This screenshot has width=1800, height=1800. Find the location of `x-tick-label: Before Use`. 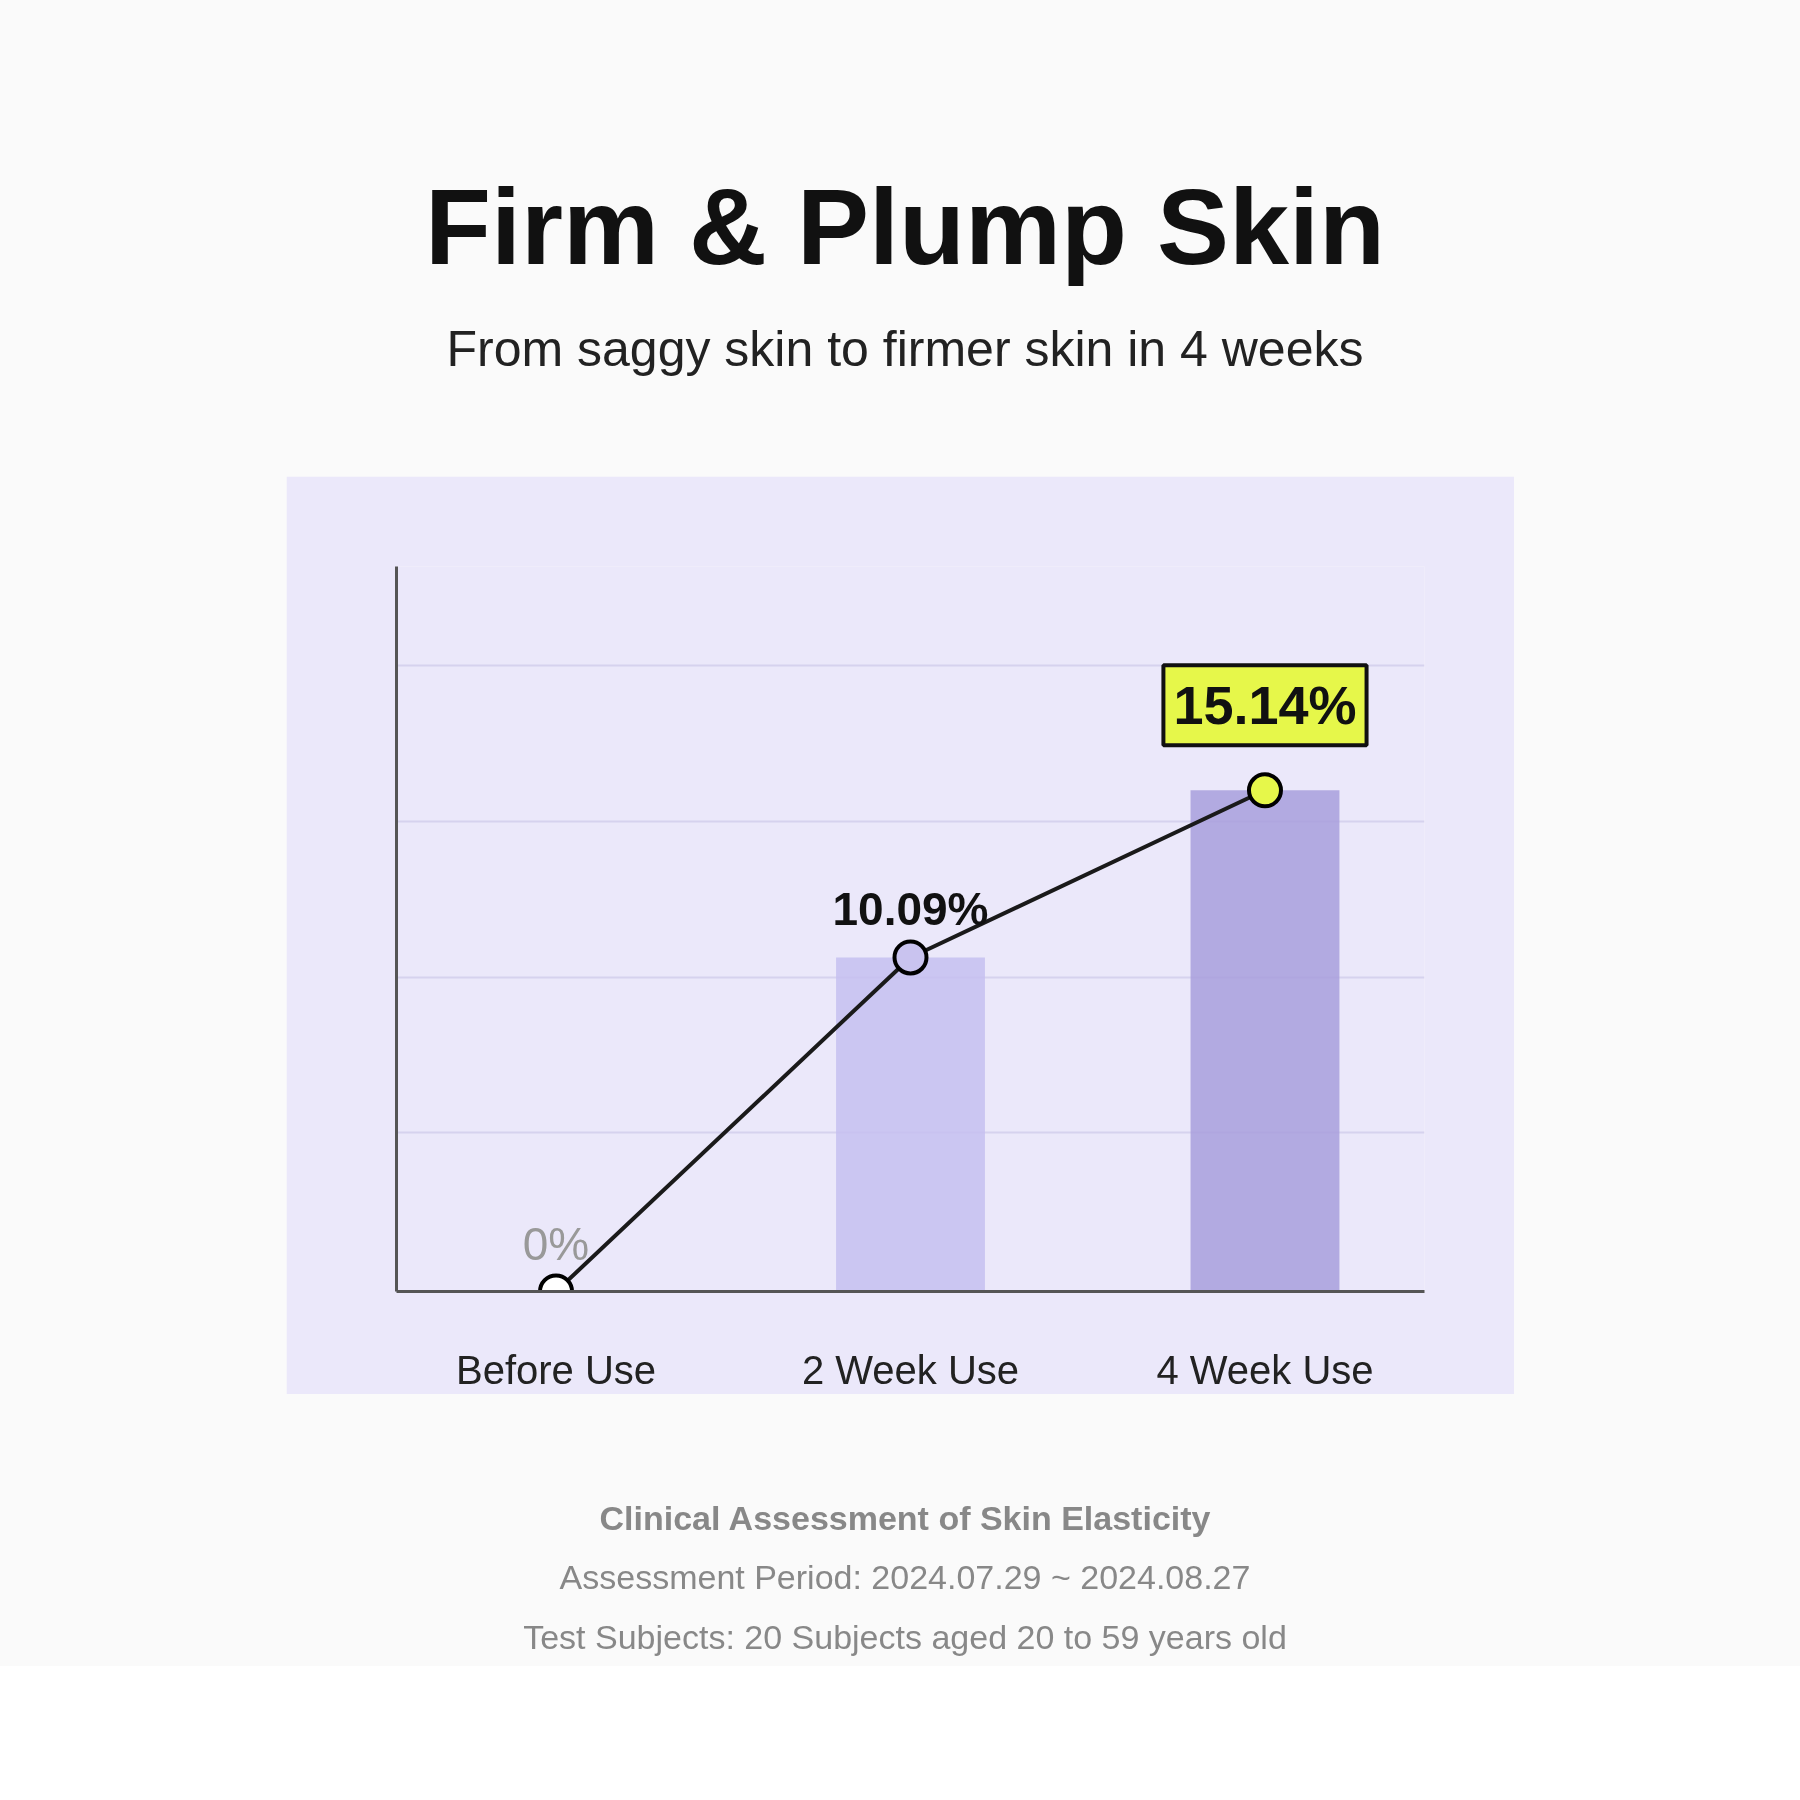

x-tick-label: Before Use is located at coordinates (556, 1369).